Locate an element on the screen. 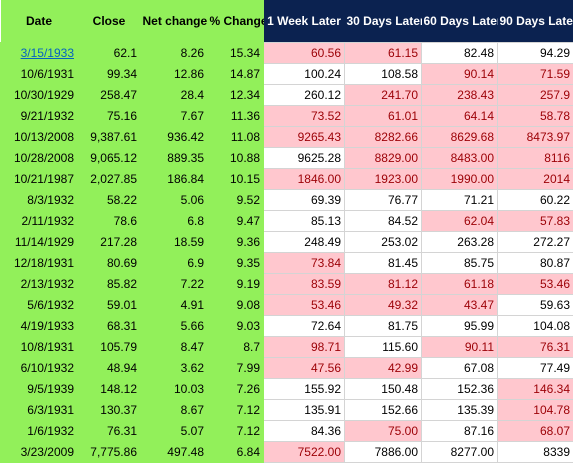 Image resolution: width=573 pixels, height=463 pixels. date-cell: 3/15/1933 is located at coordinates (39, 52).